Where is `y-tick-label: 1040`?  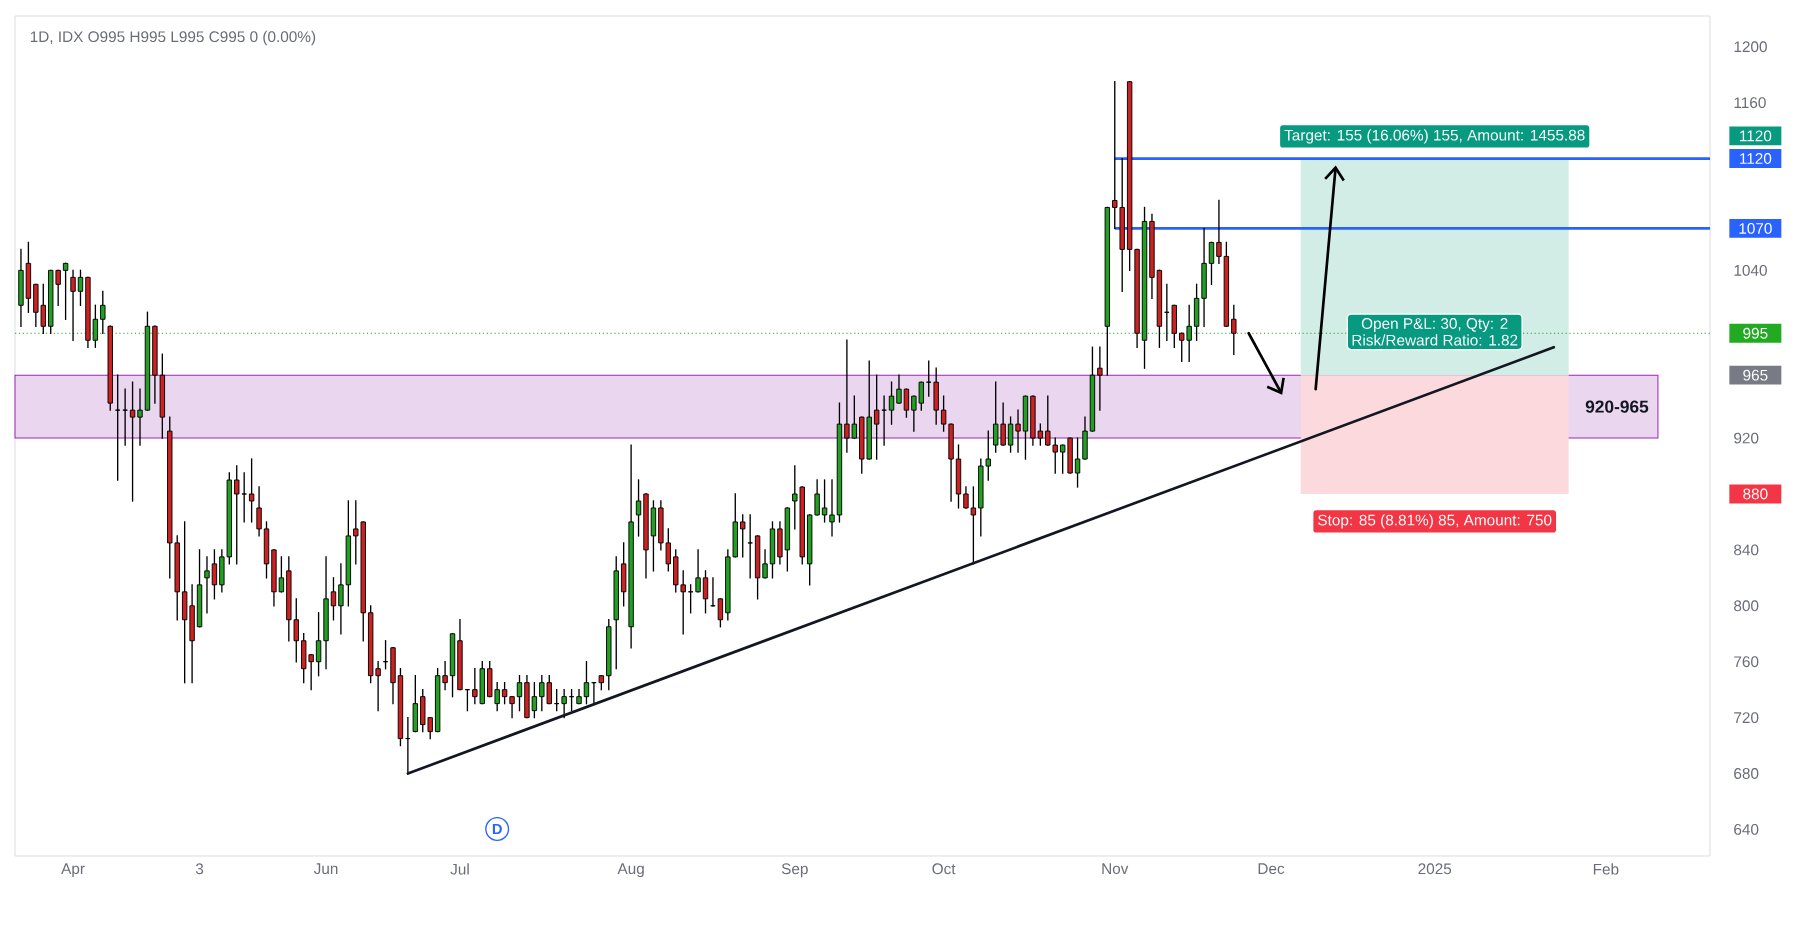 y-tick-label: 1040 is located at coordinates (1750, 270).